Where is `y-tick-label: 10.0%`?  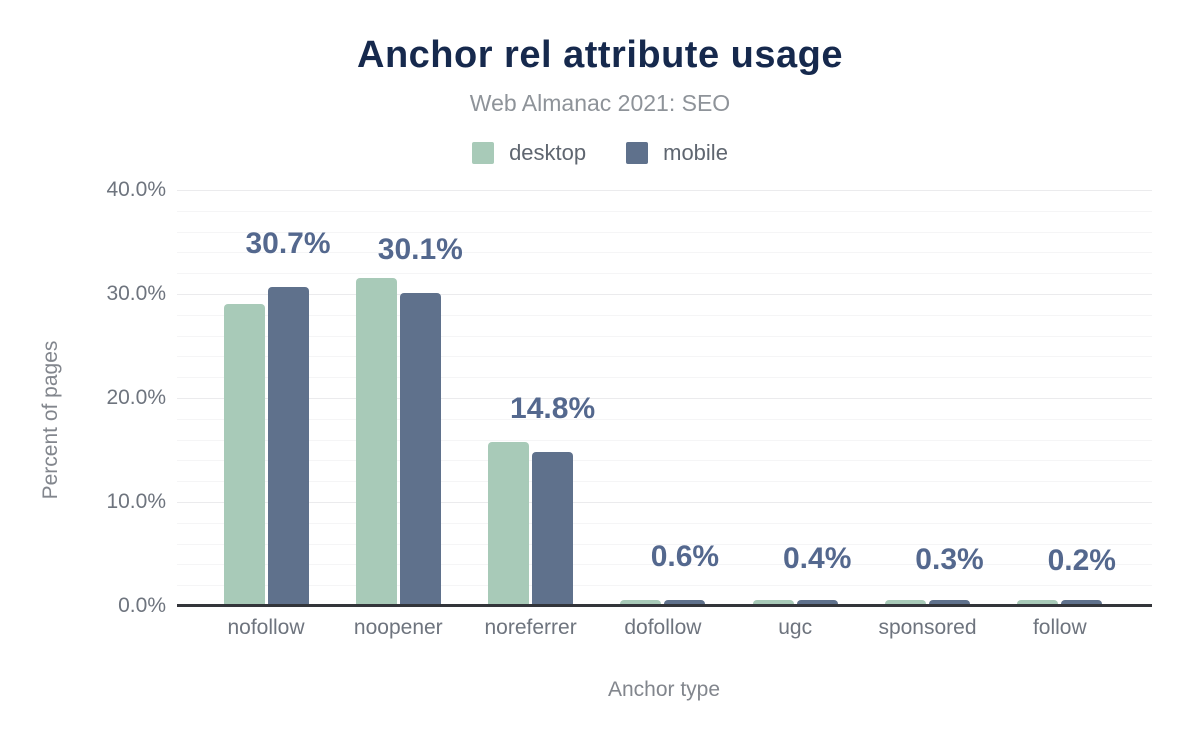
y-tick-label: 10.0% is located at coordinates (136, 501).